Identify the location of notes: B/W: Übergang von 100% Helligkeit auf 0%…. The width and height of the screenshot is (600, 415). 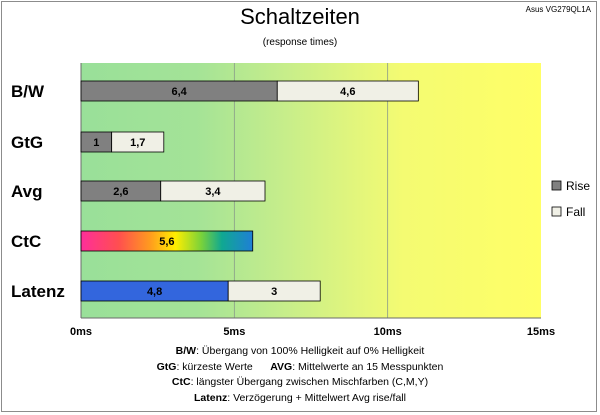
(300, 375).